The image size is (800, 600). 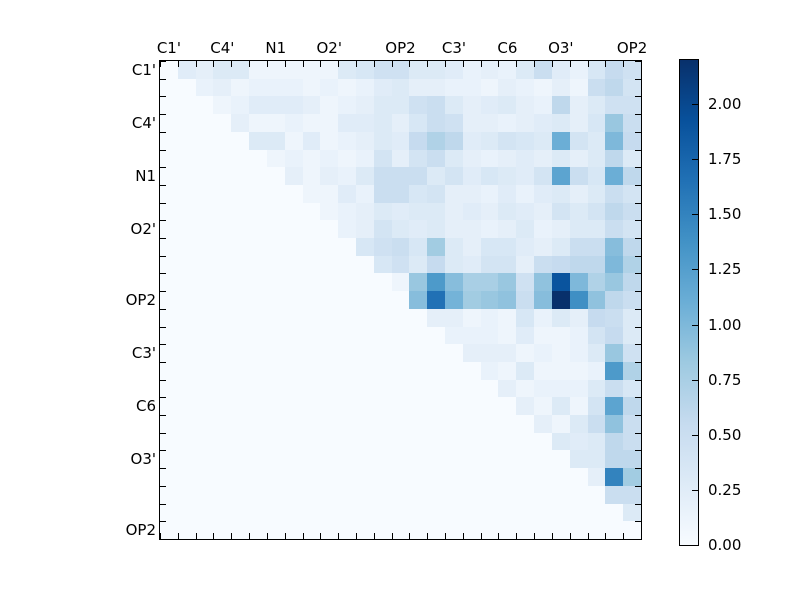 I want to click on y-tick-label: C4', so click(x=143, y=122).